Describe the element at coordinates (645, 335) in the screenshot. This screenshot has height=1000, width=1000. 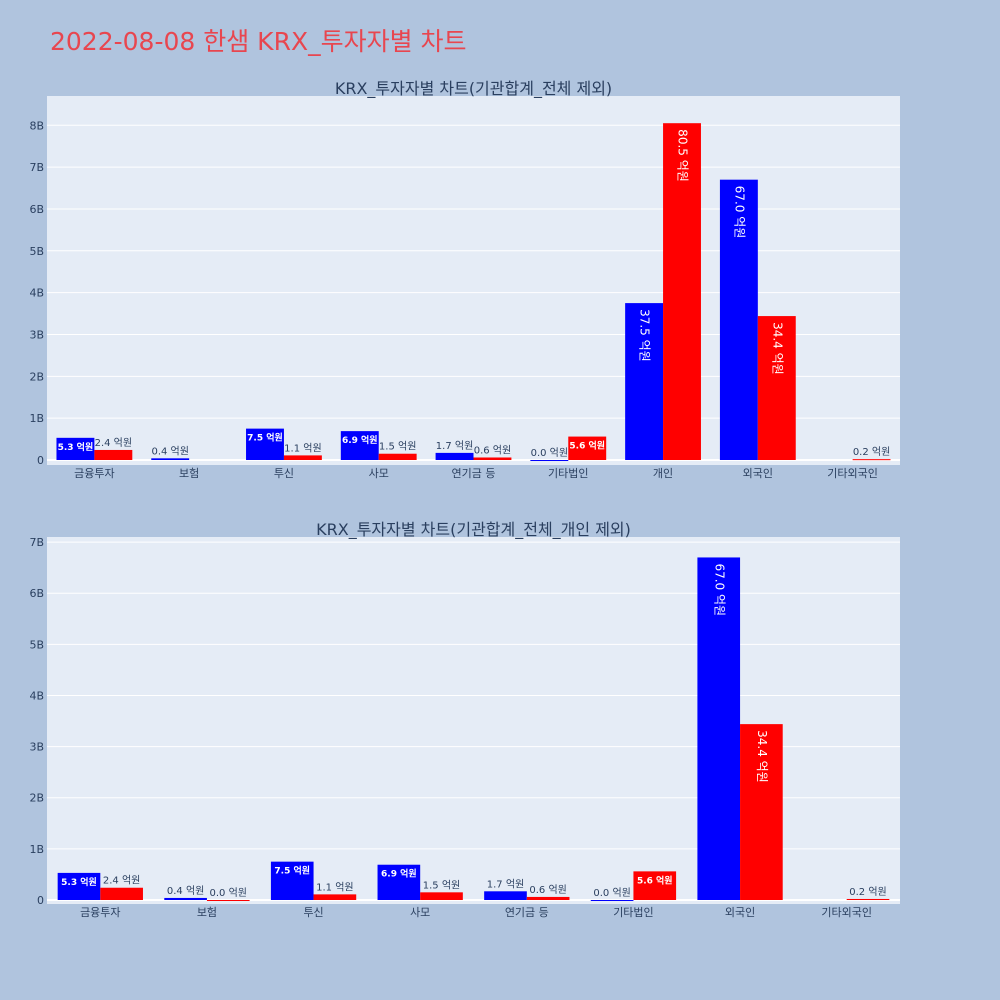
I see `data-label: 37.5 억원` at that location.